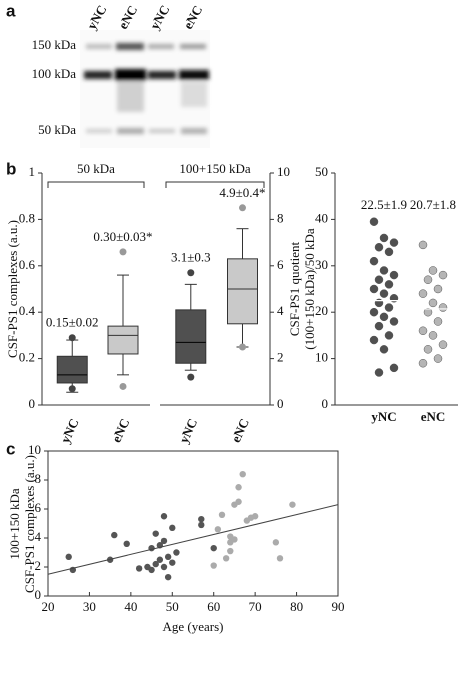 The height and width of the screenshot is (686, 472). Describe the element at coordinates (38, 507) in the screenshot. I see `y-tick-label: 6` at that location.